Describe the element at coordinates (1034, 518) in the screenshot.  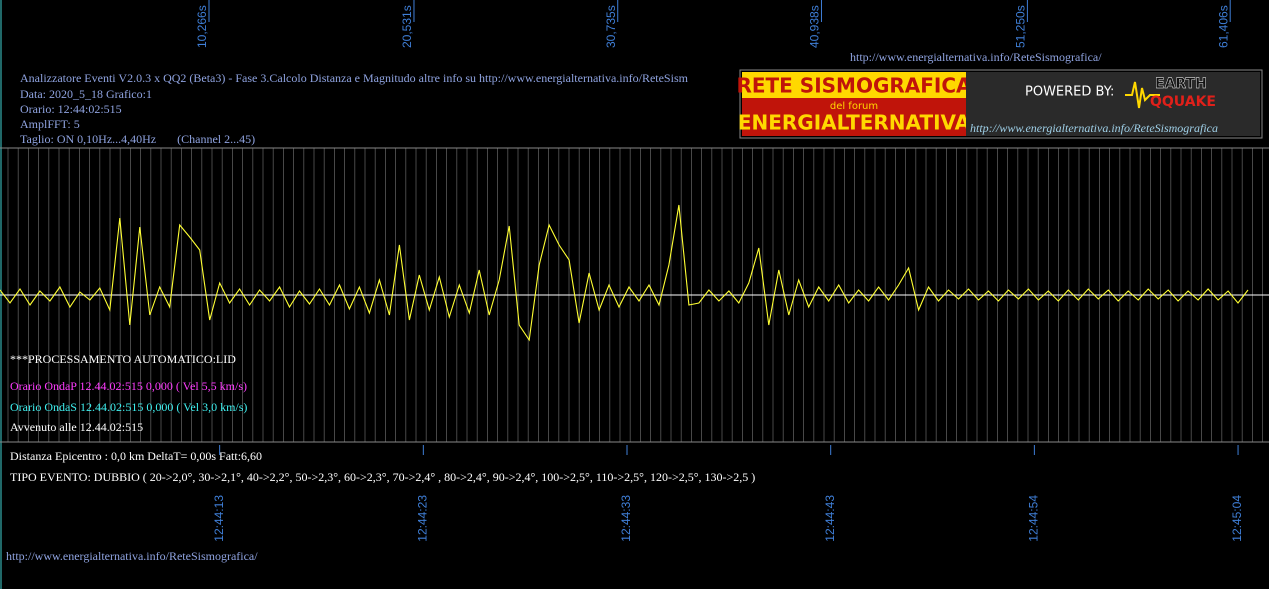
I see `time-tick-label: 12:44:54` at that location.